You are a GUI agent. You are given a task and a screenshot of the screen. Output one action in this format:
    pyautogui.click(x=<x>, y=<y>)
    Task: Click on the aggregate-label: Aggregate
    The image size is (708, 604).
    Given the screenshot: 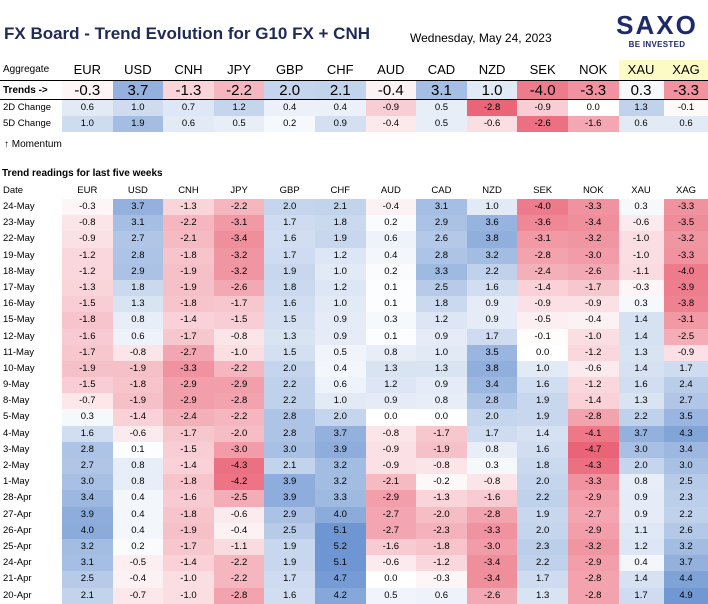 What is the action you would take?
    pyautogui.click(x=26, y=69)
    